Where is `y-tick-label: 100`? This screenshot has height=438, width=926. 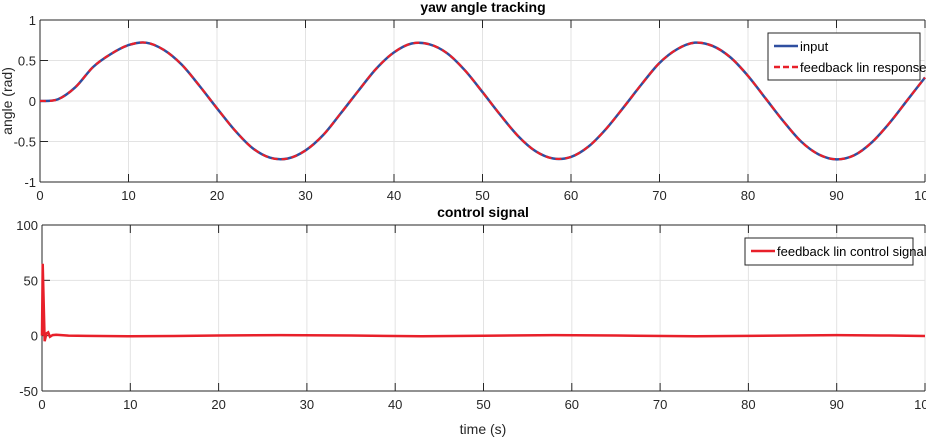 y-tick-label: 100 is located at coordinates (27, 225).